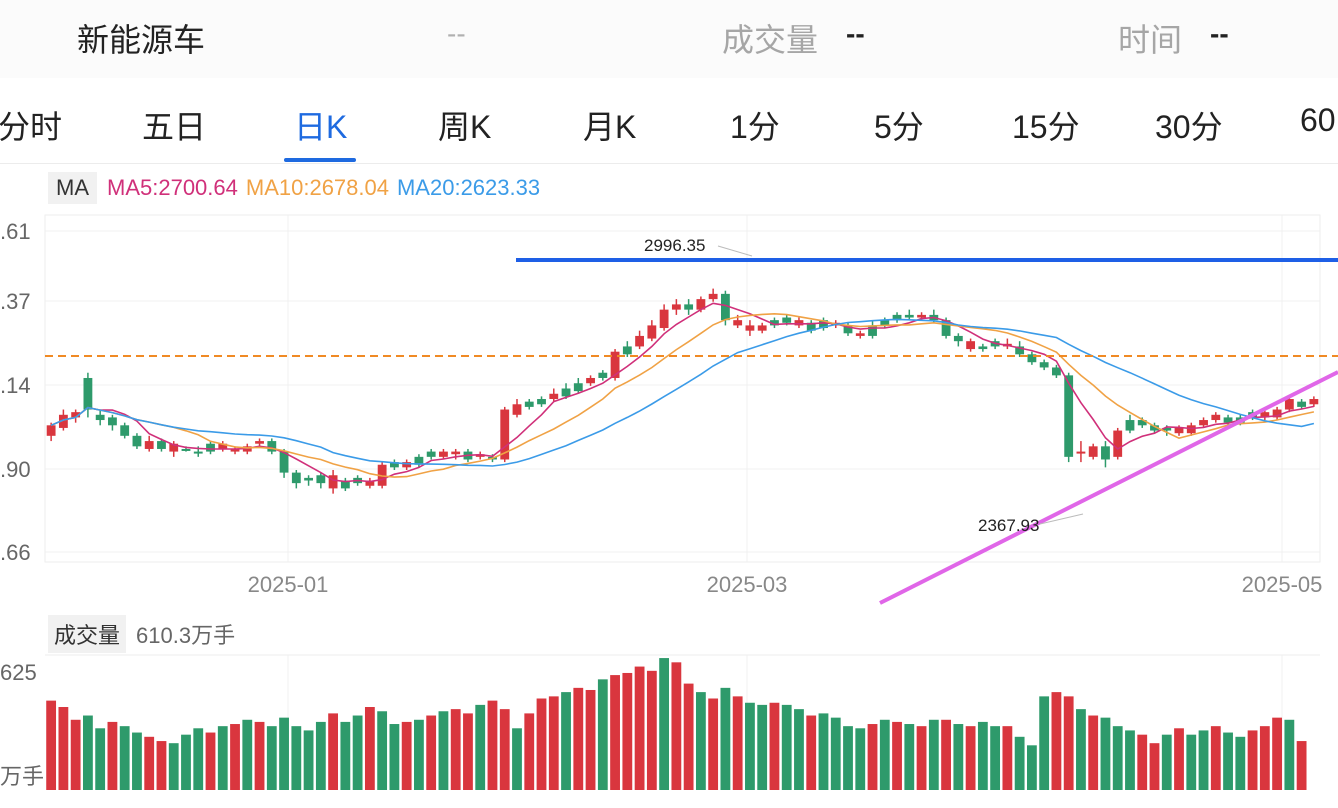 The image size is (1338, 808). What do you see at coordinates (1282, 584) in the screenshot?
I see `x-tick-label: 2025-05` at bounding box center [1282, 584].